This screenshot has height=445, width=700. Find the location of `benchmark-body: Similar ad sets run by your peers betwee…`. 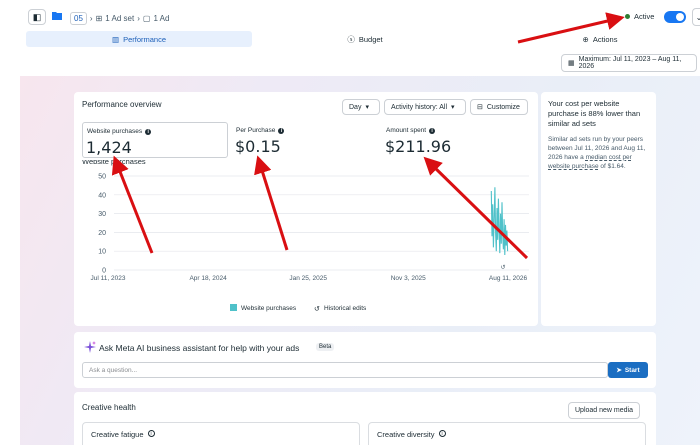

benchmark-body: Similar ad sets run by your peers betwee… is located at coordinates (598, 153).